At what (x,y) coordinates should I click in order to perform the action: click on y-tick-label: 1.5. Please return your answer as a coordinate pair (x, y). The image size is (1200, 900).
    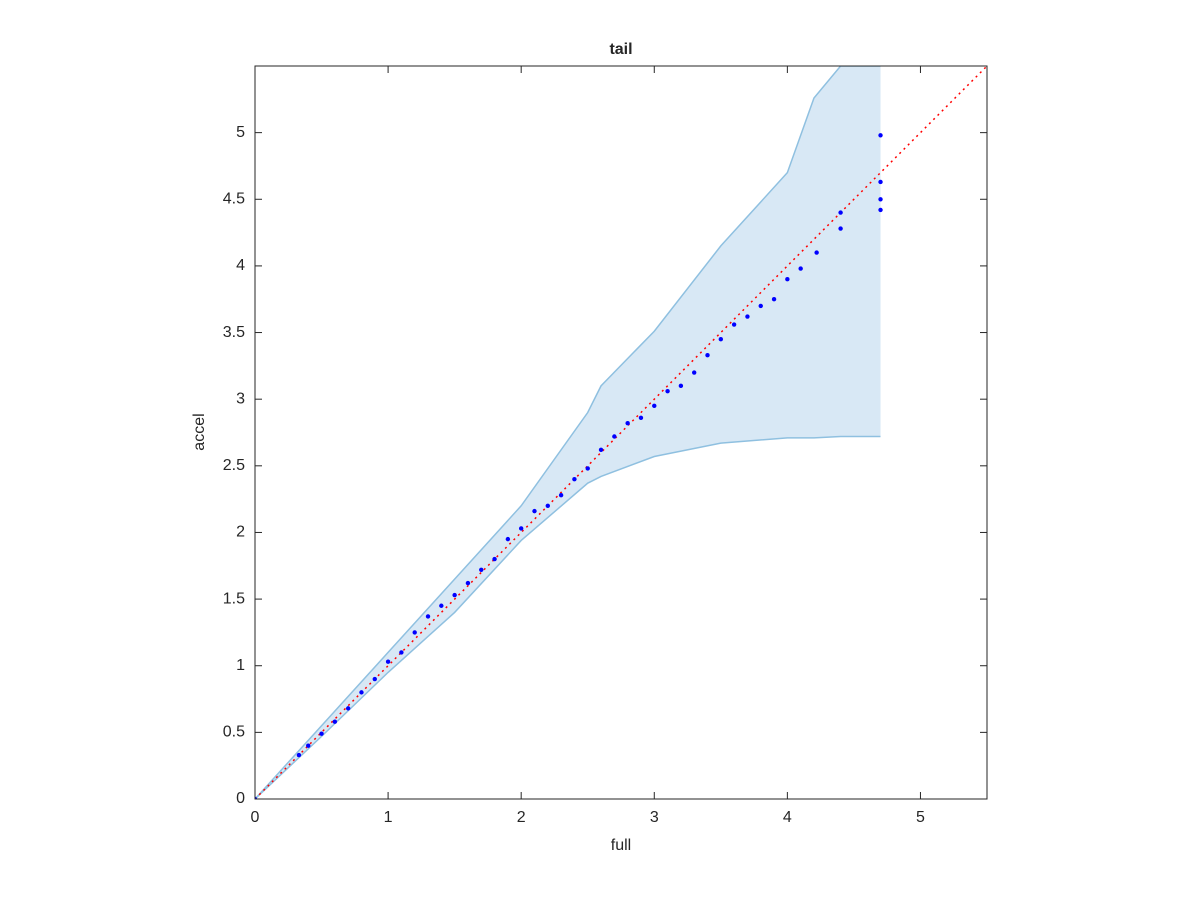
    Looking at the image, I should click on (234, 598).